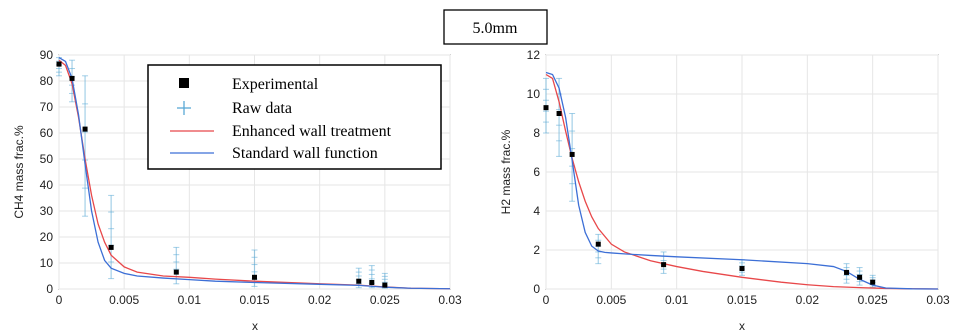  I want to click on y-tick-label: 8, so click(536, 133).